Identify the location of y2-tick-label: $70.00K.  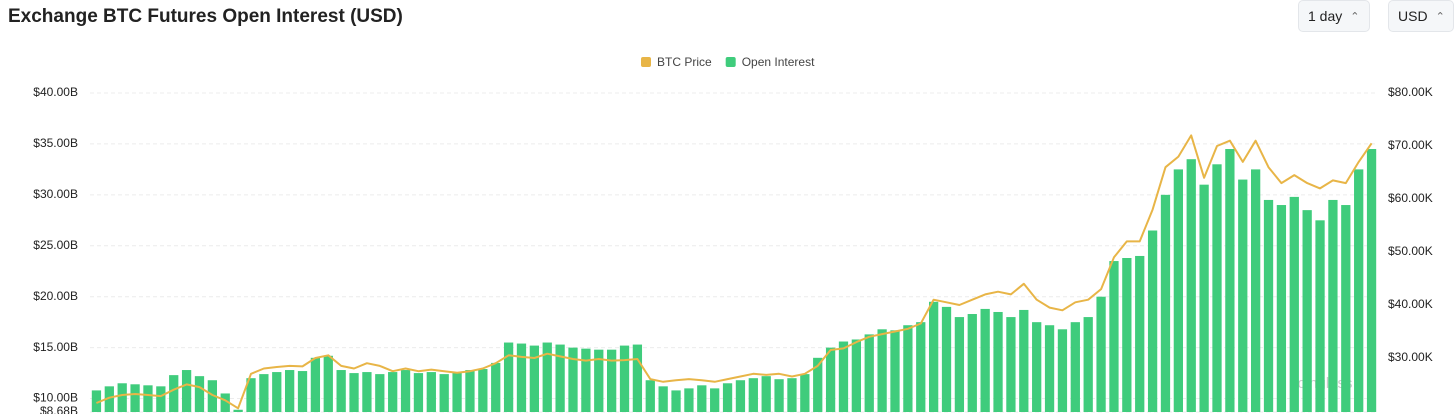
(1410, 145).